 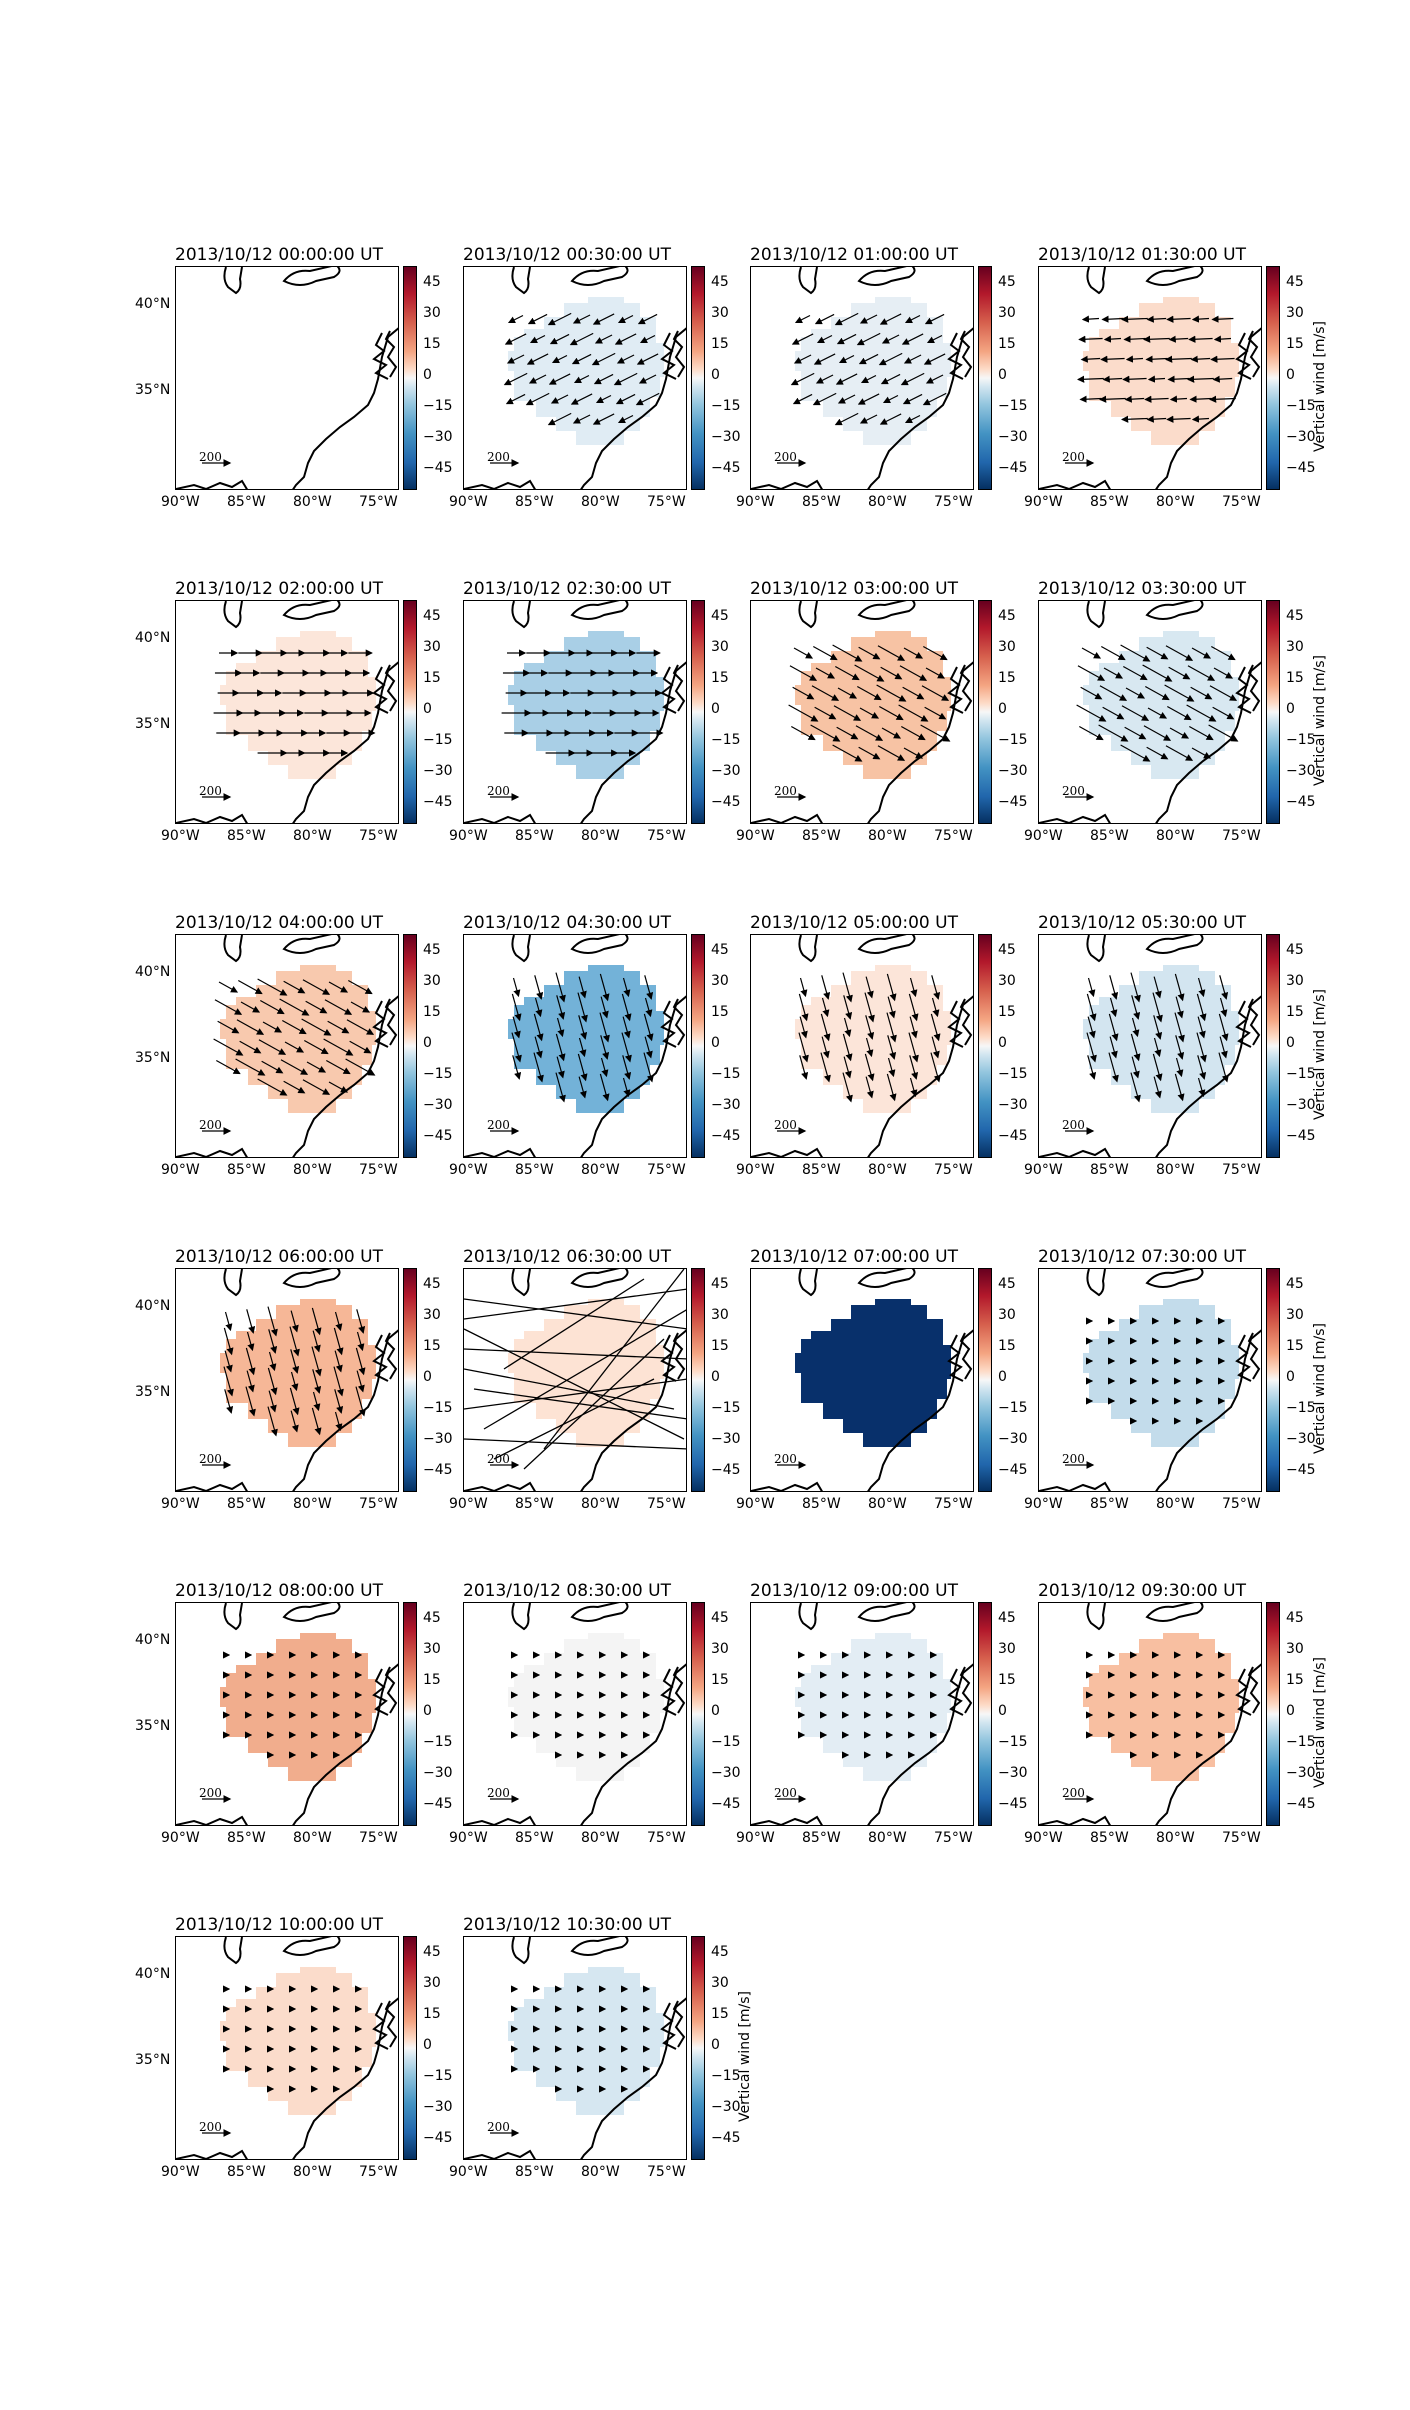 What do you see at coordinates (1295, 313) in the screenshot?
I see `colorbar-tick-label: 30` at bounding box center [1295, 313].